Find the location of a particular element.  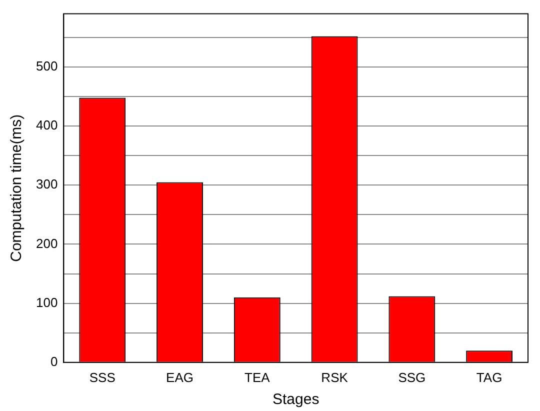

x-tick-label: RSK is located at coordinates (334, 377).